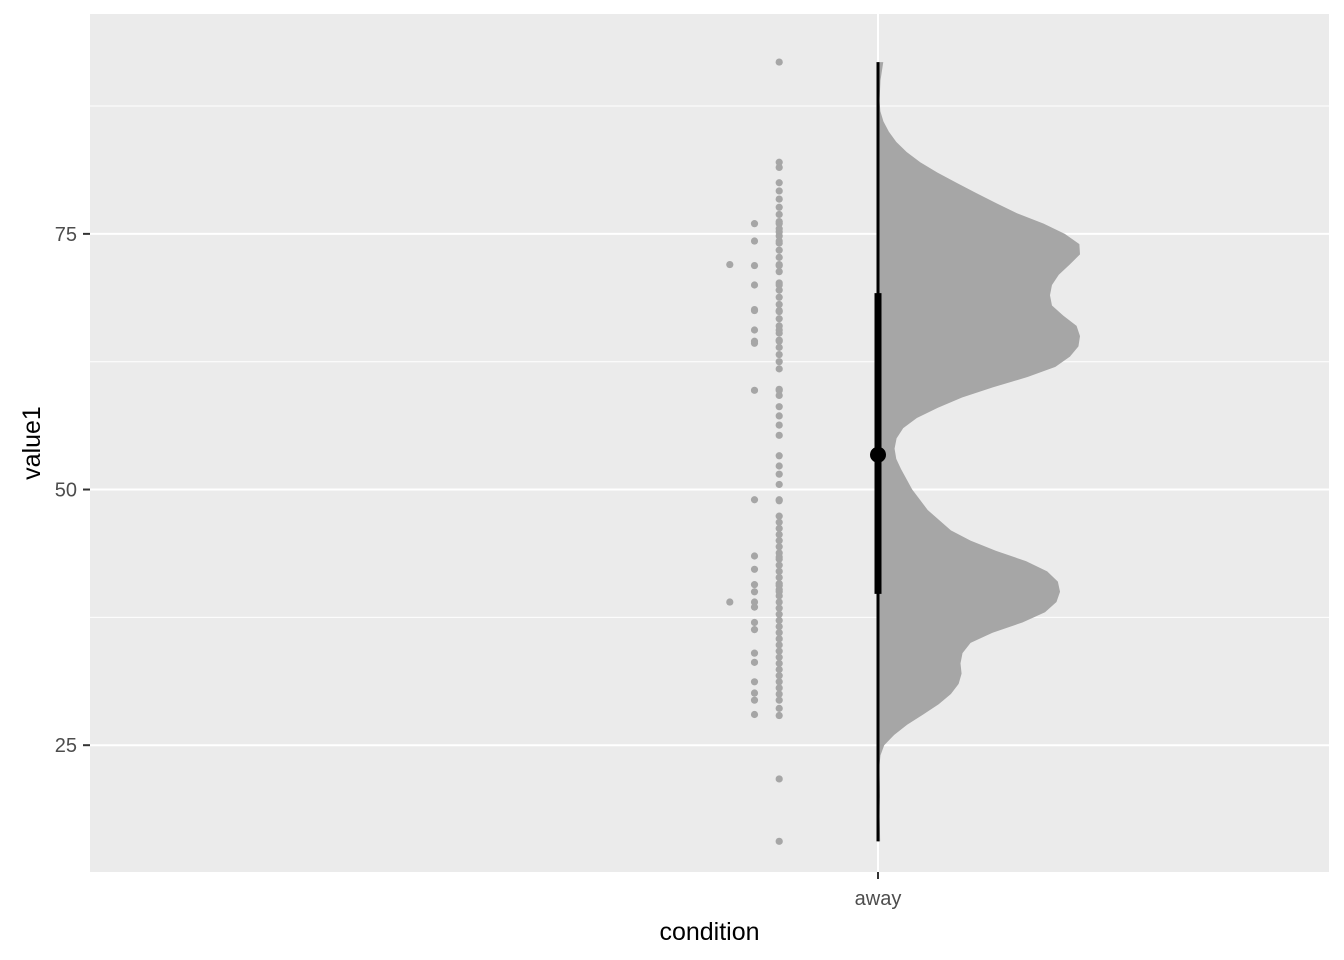 This screenshot has width=1344, height=960. What do you see at coordinates (32, 443) in the screenshot?
I see `y-axis-title: value1` at bounding box center [32, 443].